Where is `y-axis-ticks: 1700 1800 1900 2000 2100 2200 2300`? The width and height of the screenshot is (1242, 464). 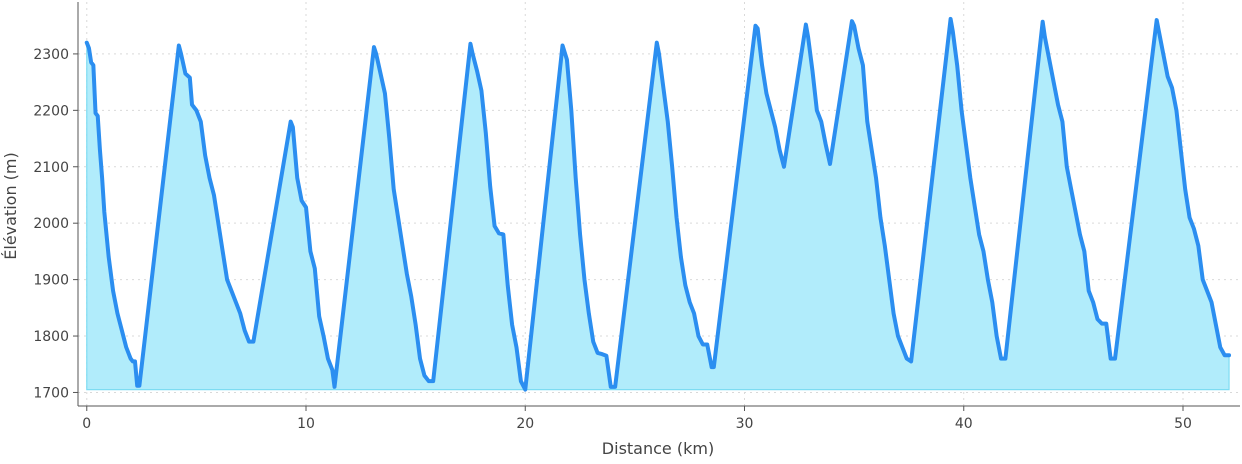
y-axis-ticks: 1700 1800 1900 2000 2100 2200 2300 is located at coordinates (55, 224).